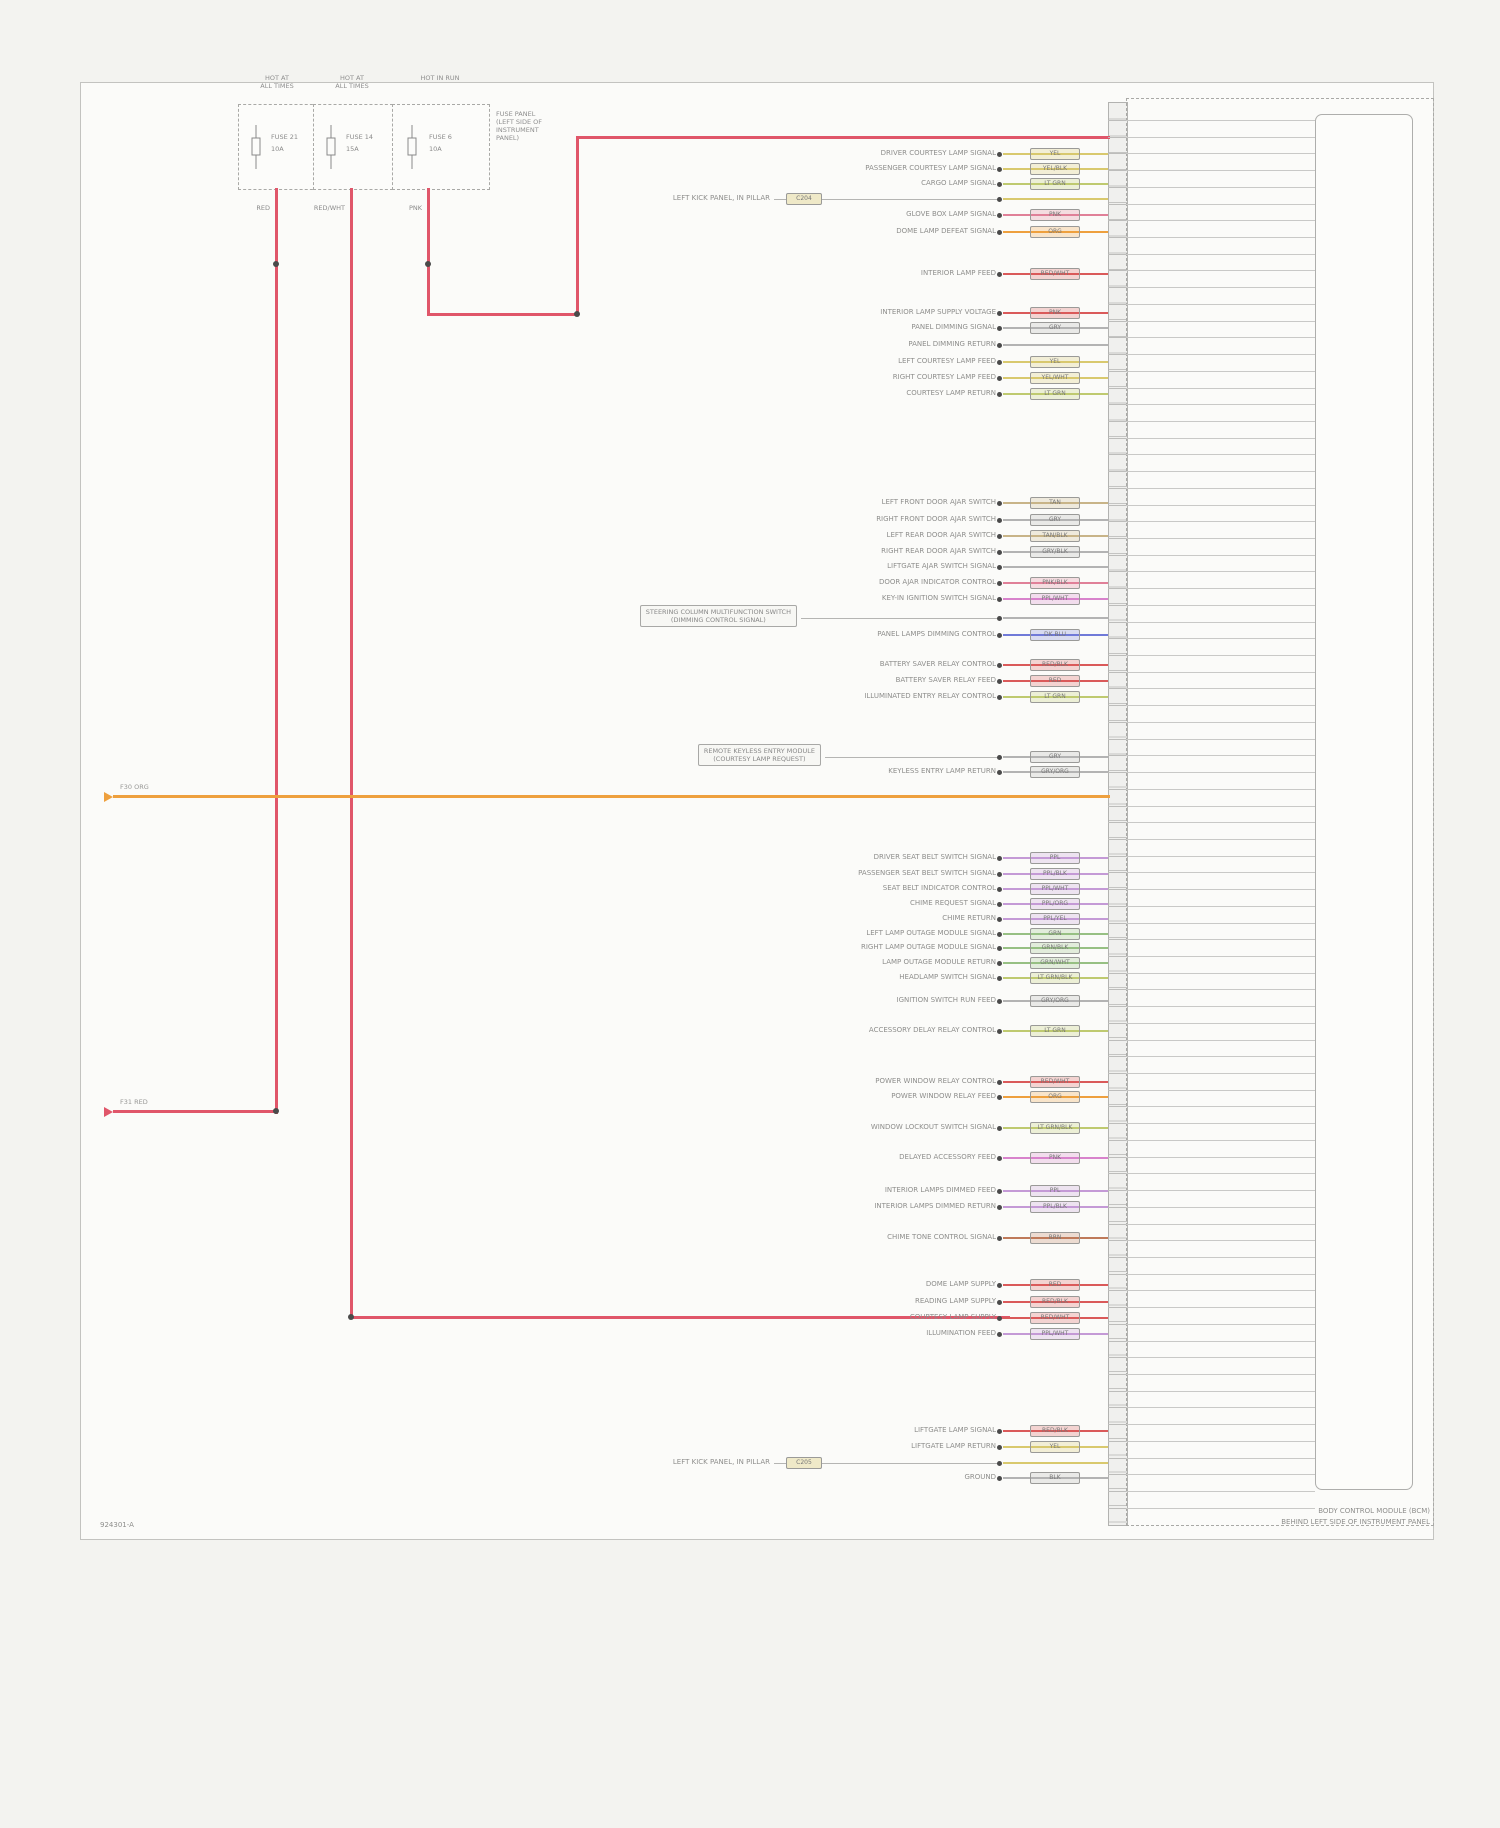 This screenshot has width=1500, height=1828. What do you see at coordinates (928, 947) in the screenshot?
I see `wire-label: RIGHT LAMP OUTAGE MODULE SIGNAL` at bounding box center [928, 947].